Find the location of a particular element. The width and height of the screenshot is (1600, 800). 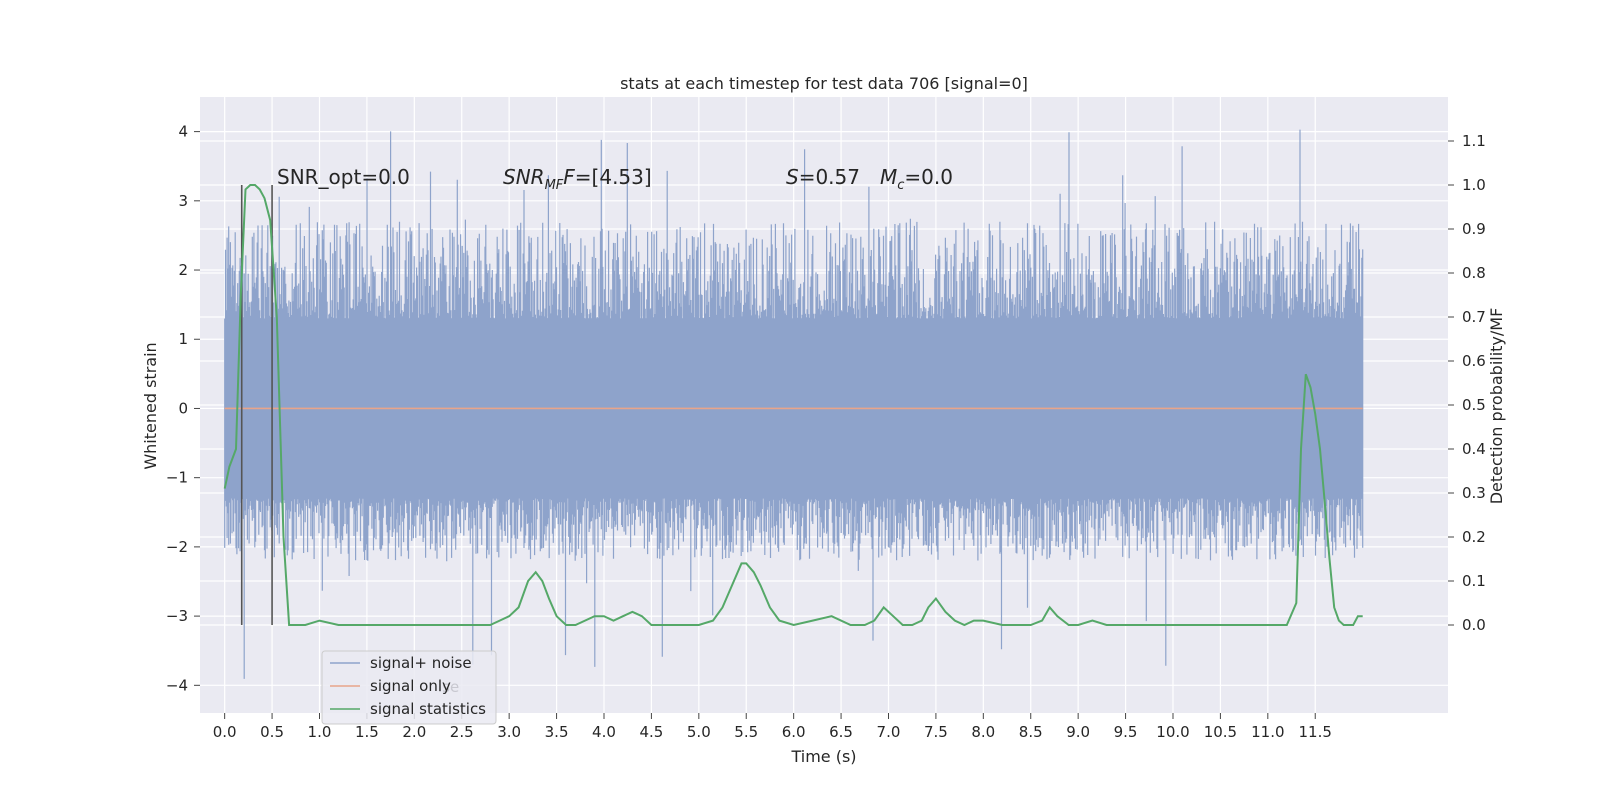

y-tick-label-left: 4 is located at coordinates (183, 132).